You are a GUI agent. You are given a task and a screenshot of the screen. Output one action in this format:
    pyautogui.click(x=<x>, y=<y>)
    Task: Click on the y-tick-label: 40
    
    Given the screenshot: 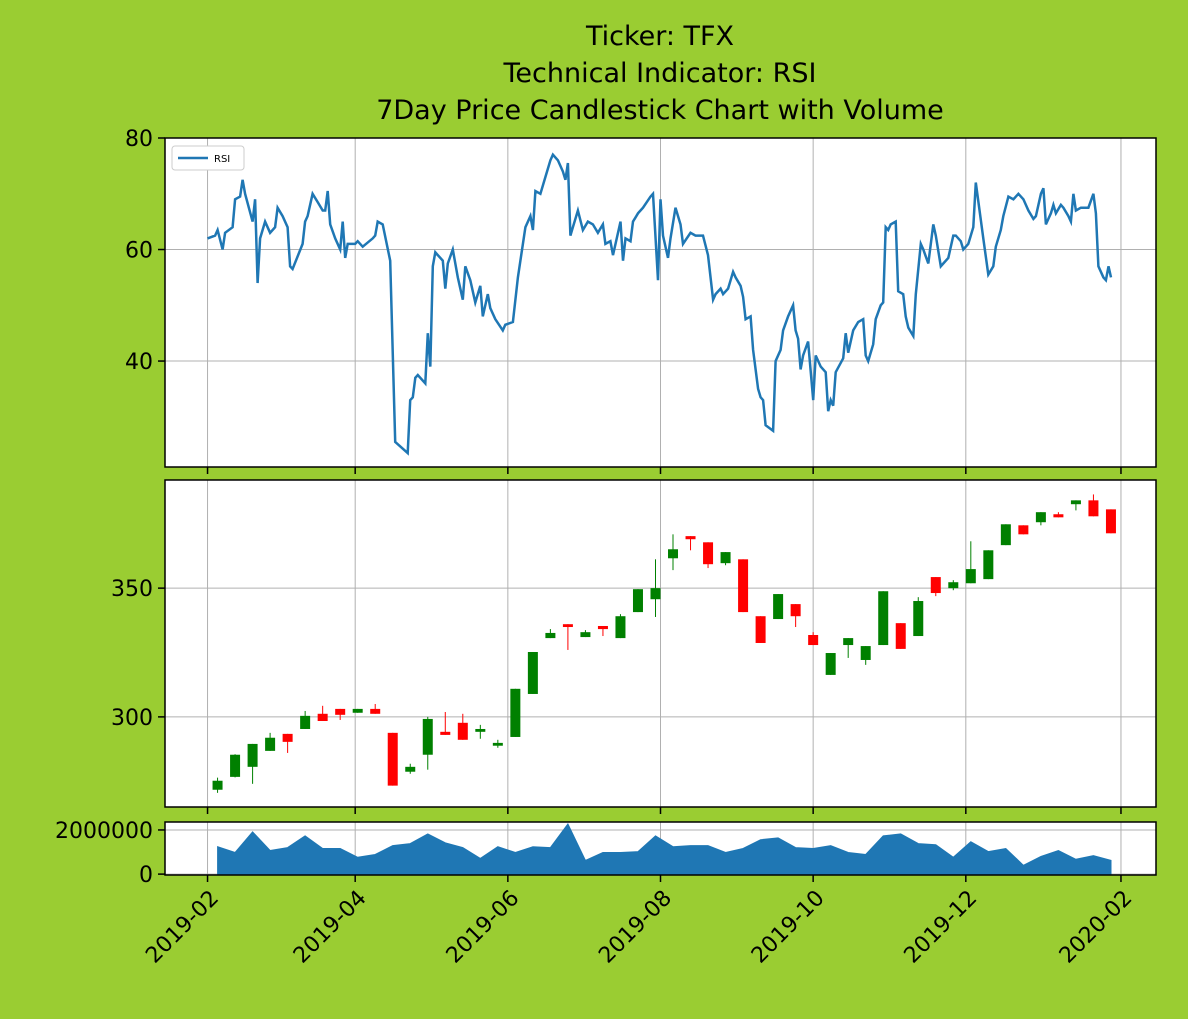 What is the action you would take?
    pyautogui.click(x=139, y=362)
    